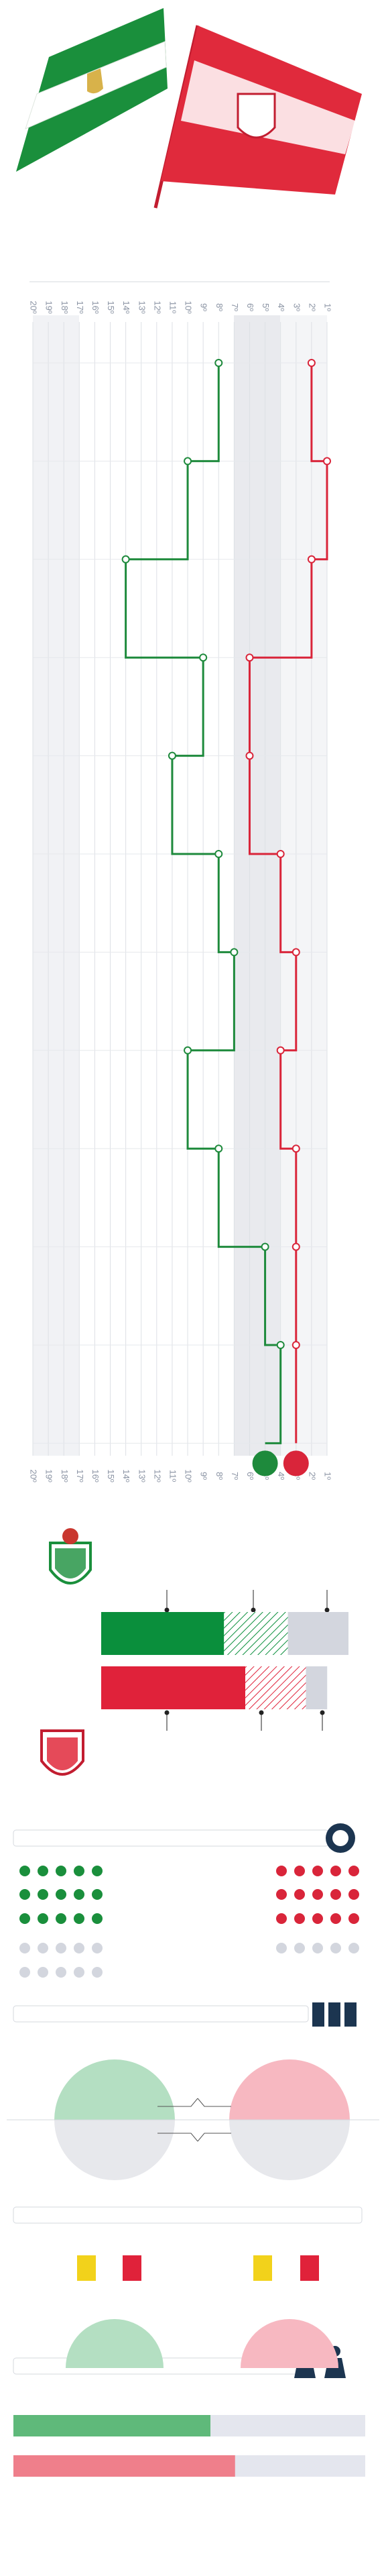 Image resolution: width=386 pixels, height=2576 pixels. I want to click on sevilla-flag, so click(257, 117).